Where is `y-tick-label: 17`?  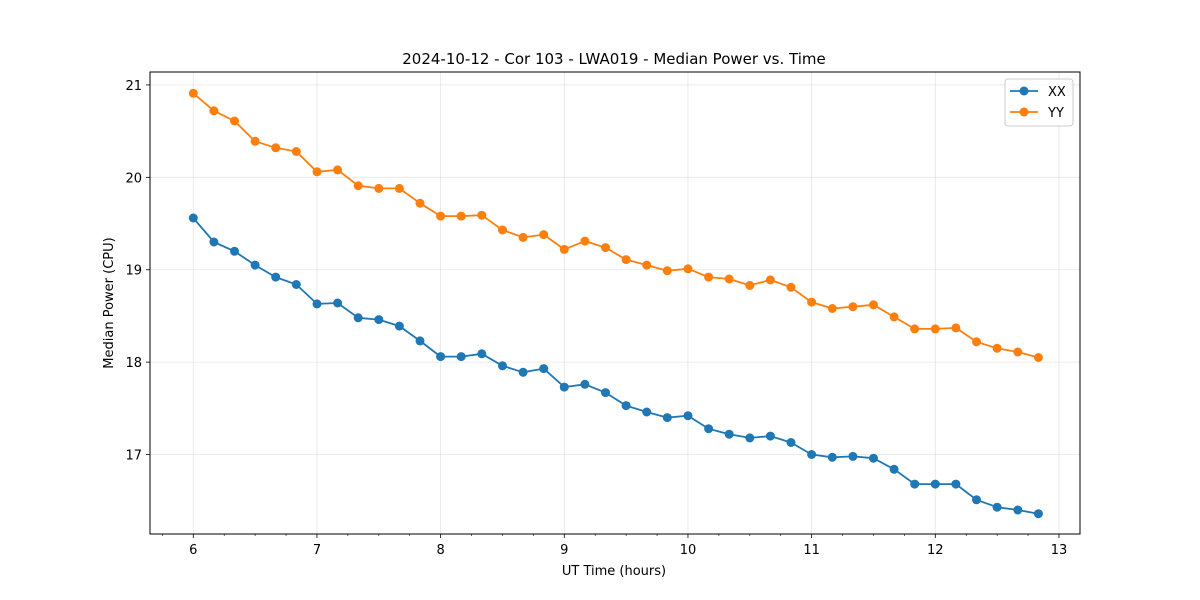
y-tick-label: 17 is located at coordinates (133, 456).